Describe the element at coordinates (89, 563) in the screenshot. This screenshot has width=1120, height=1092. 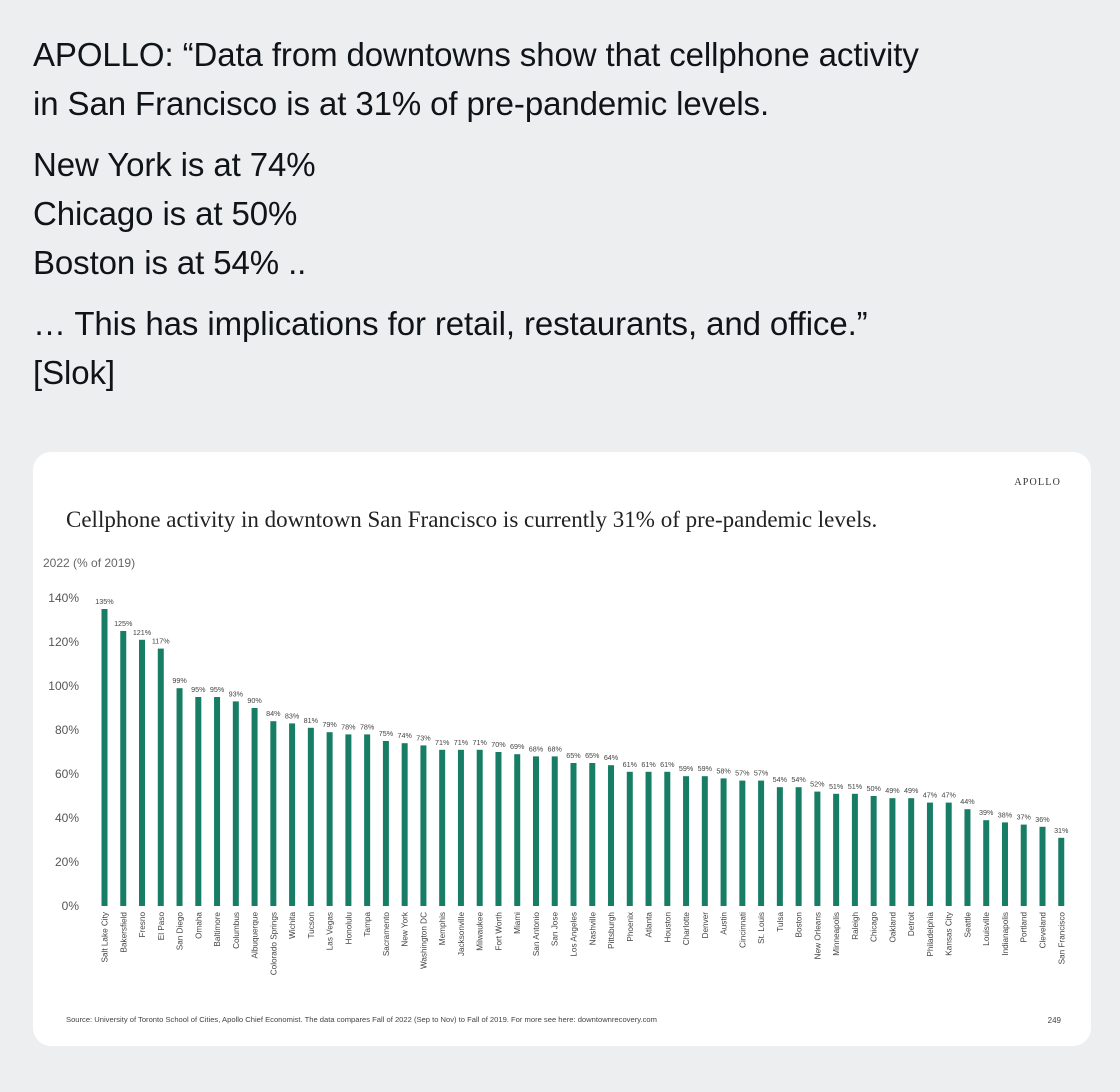
I see `y-axis-label: 2022 (% of 2019)` at that location.